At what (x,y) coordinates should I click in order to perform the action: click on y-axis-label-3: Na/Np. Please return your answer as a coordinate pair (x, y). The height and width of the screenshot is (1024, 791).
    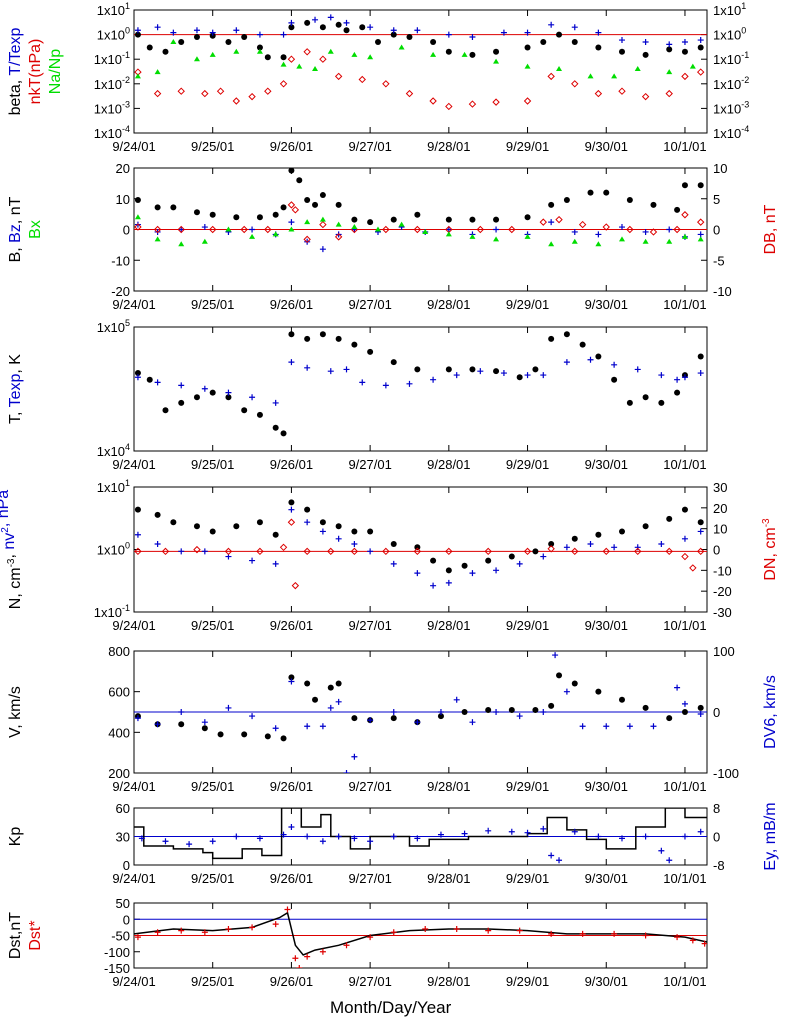
    Looking at the image, I should click on (55, 71).